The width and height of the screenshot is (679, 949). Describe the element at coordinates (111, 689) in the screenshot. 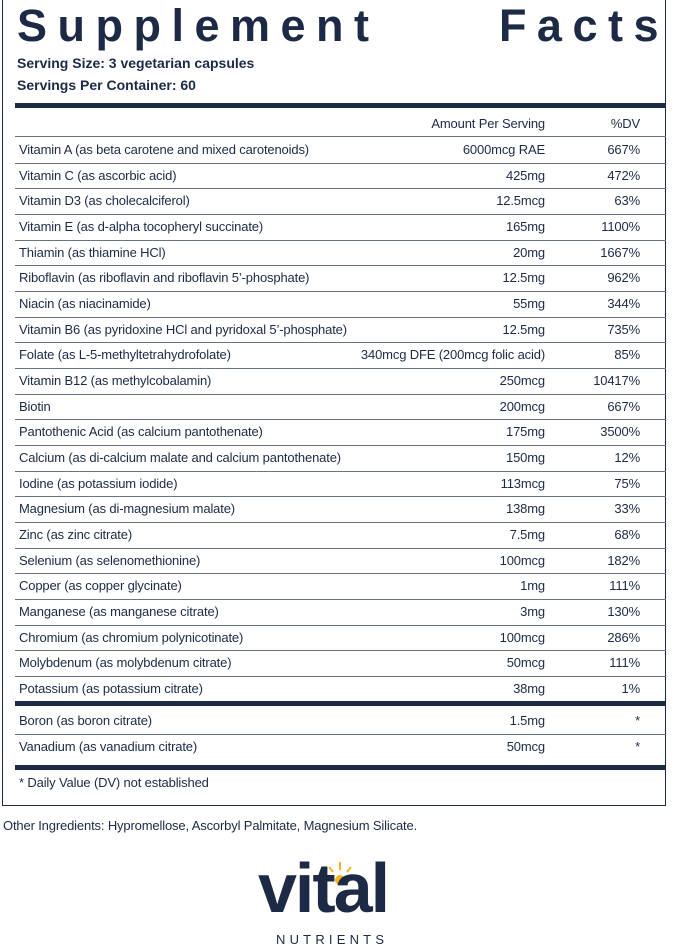

I see `nutrient-name: Potassium (as potassium citrate)` at that location.